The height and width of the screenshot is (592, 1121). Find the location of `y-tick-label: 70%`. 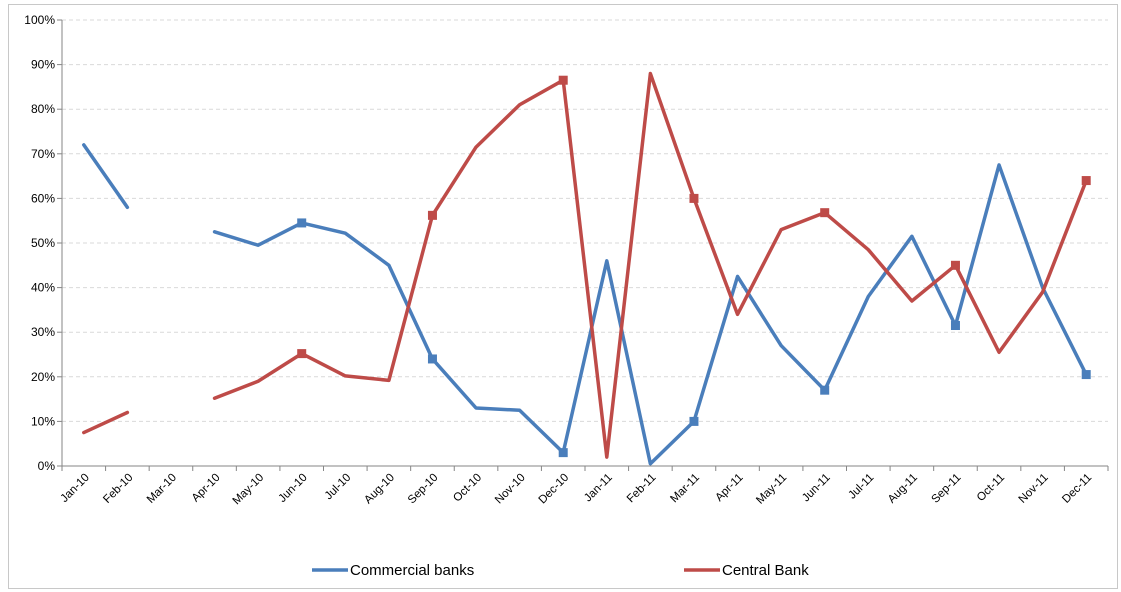

y-tick-label: 70% is located at coordinates (43, 154).